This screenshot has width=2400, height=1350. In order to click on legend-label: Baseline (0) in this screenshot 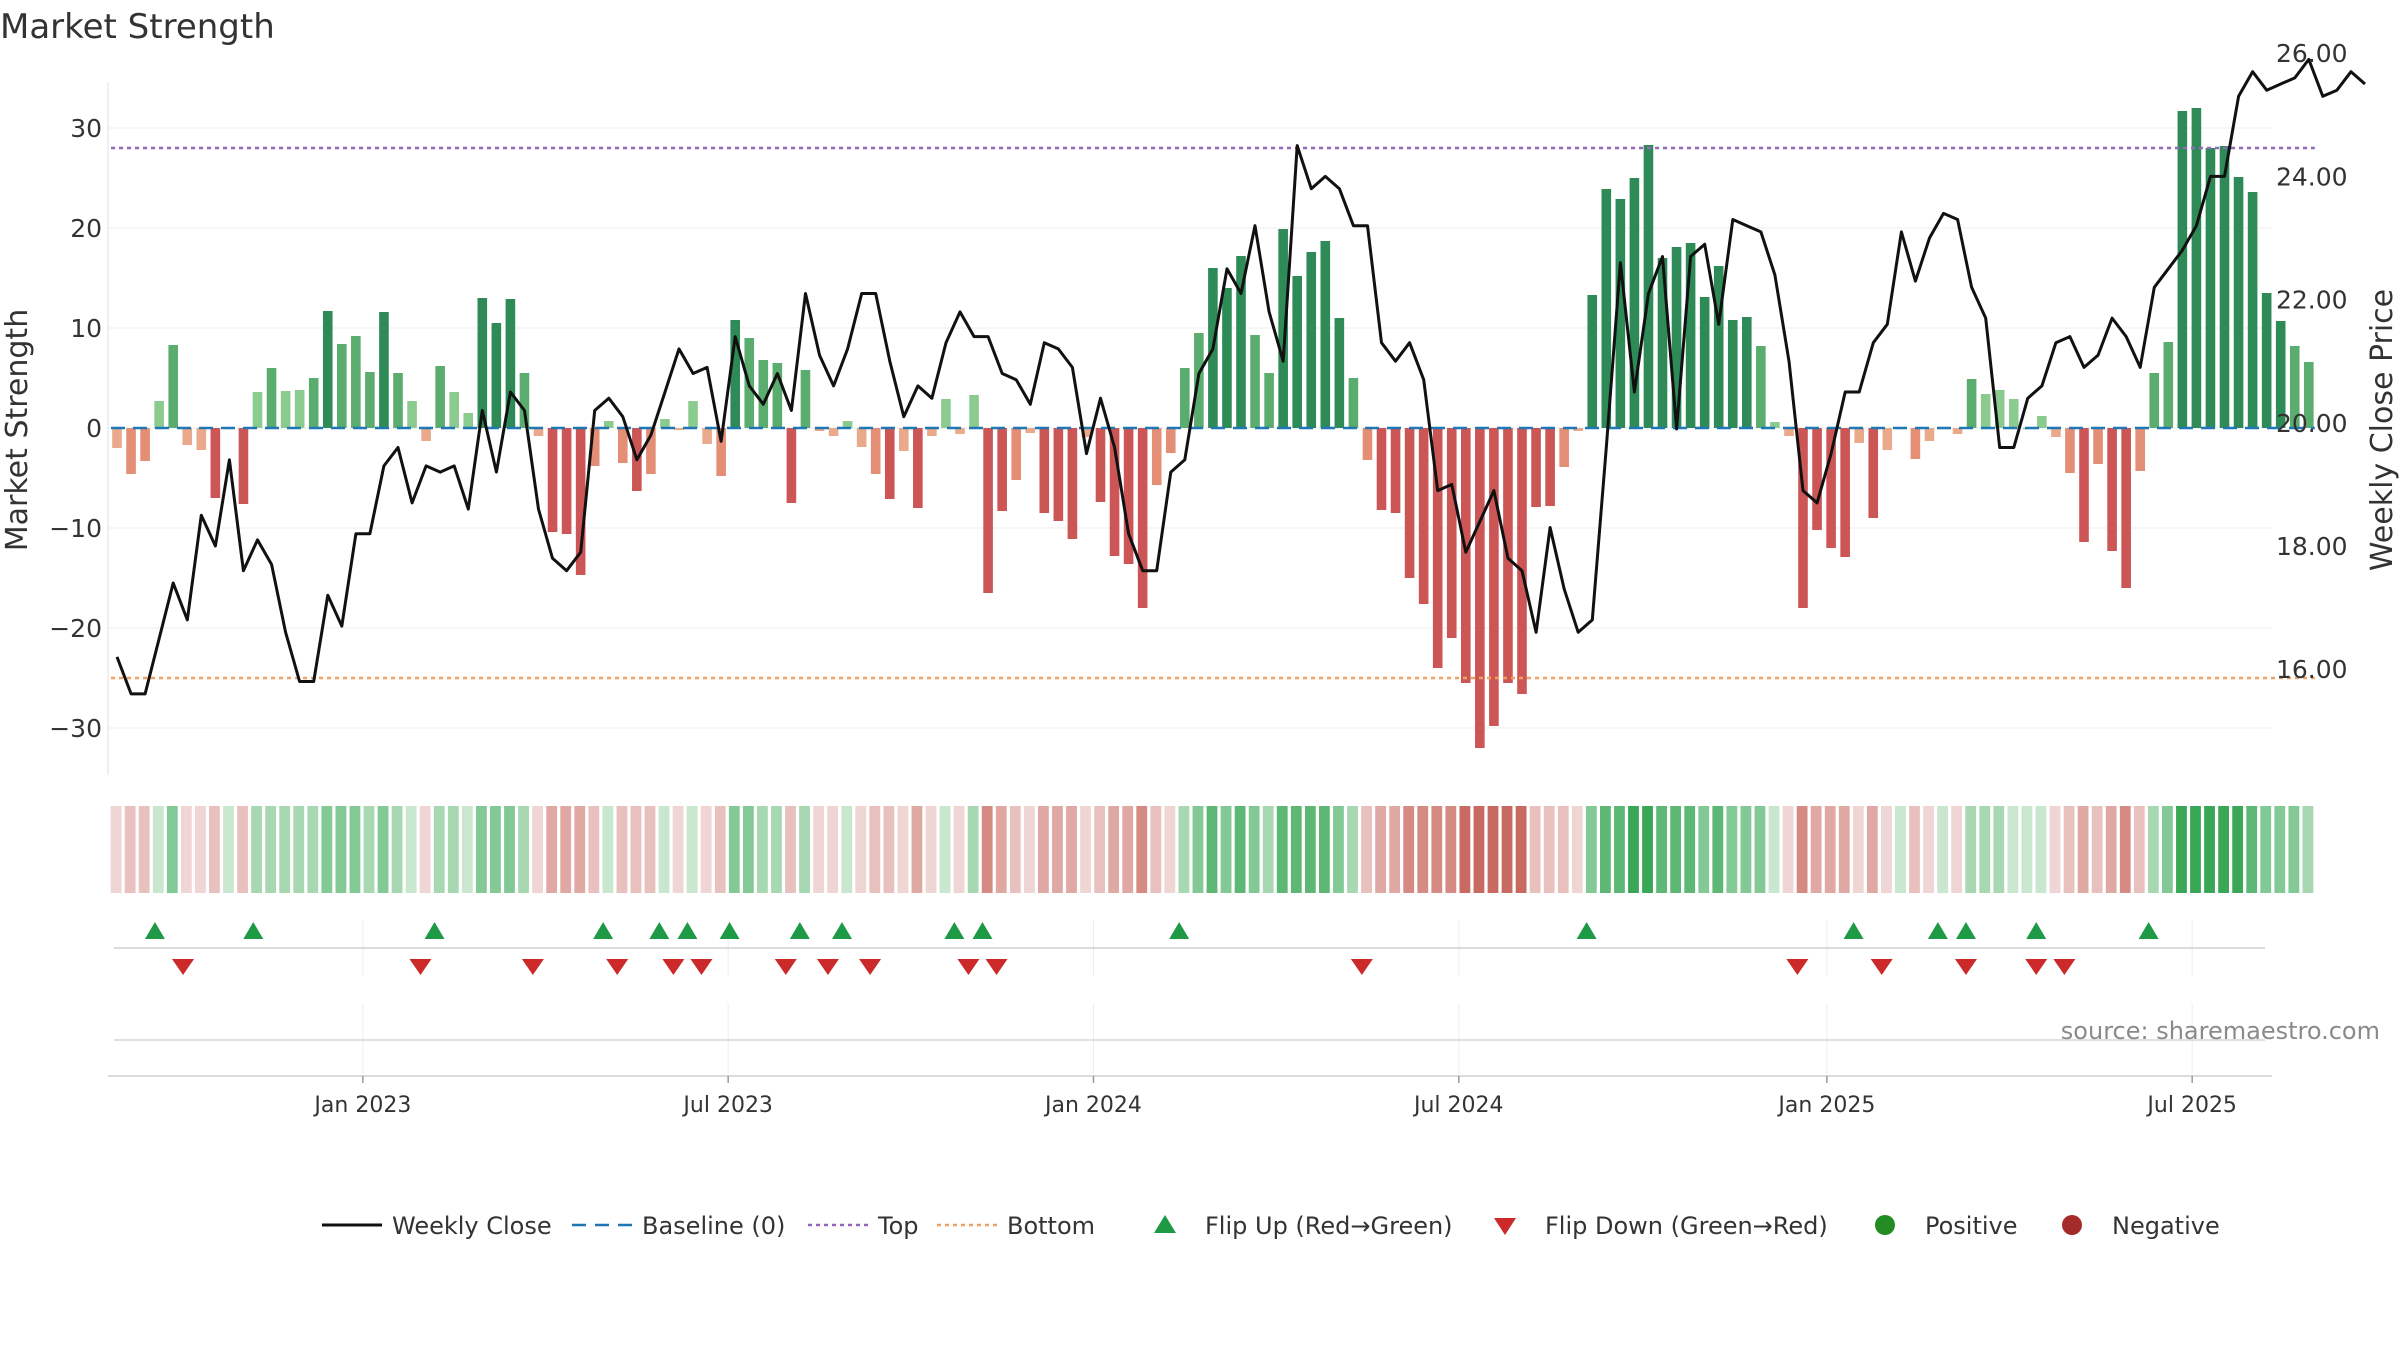, I will do `click(713, 1226)`.